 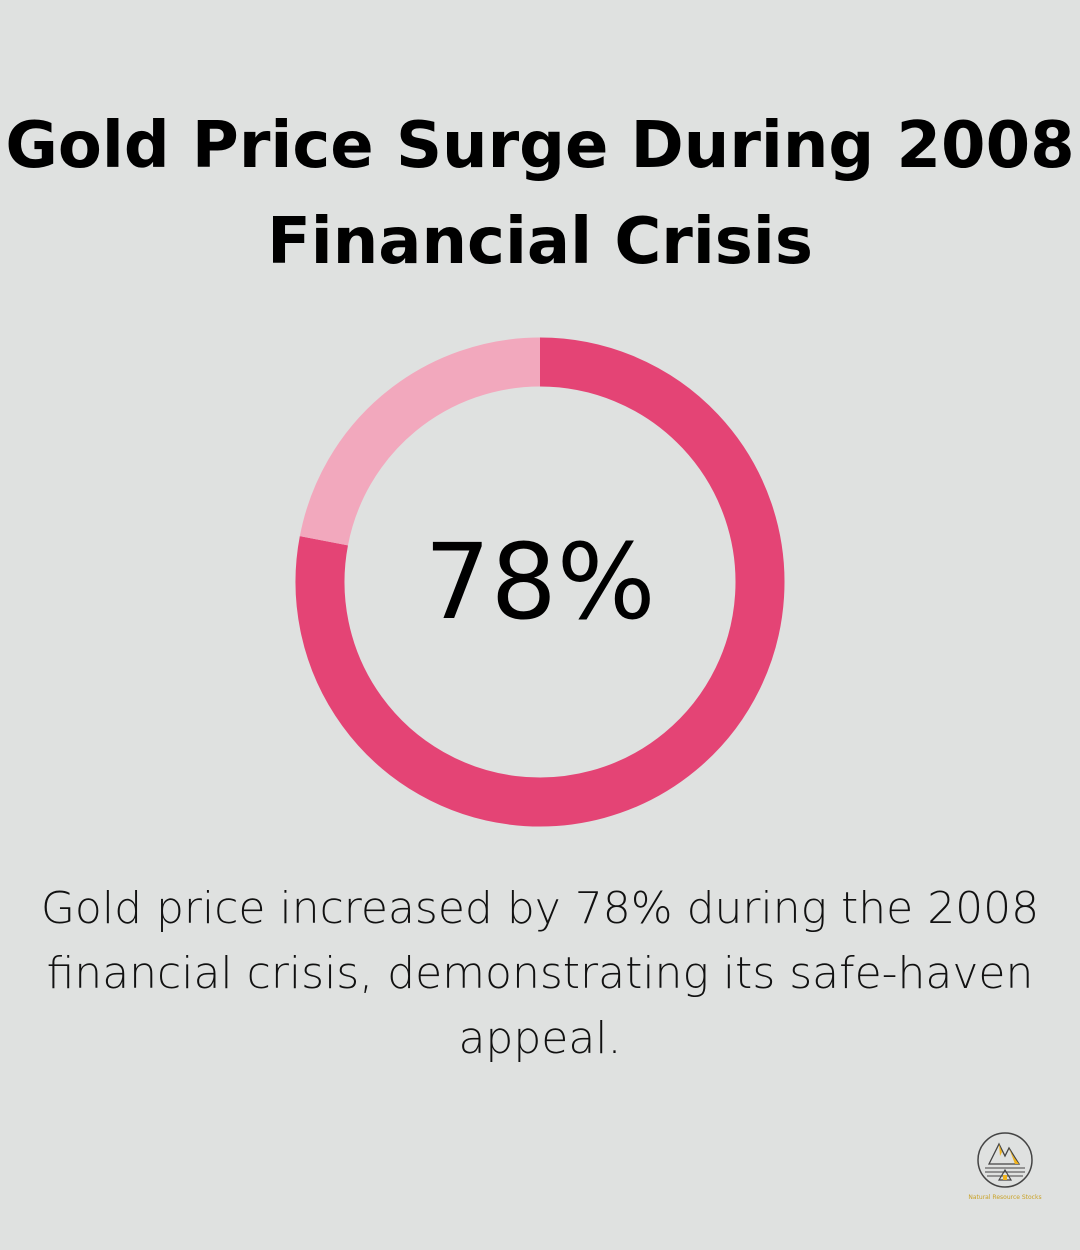 I want to click on center-label: 78%, so click(x=540, y=582).